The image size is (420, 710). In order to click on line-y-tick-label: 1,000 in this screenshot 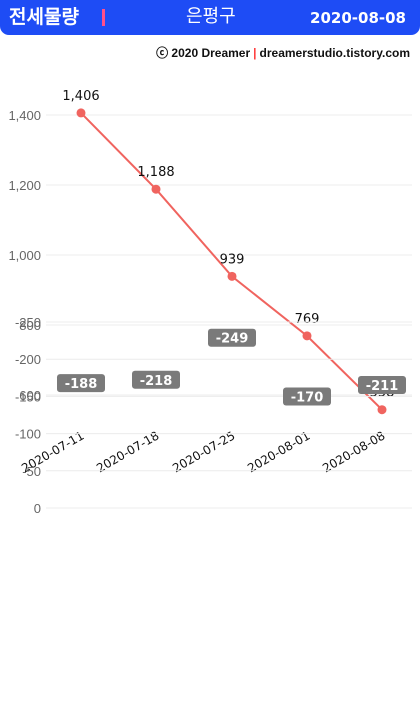, I will do `click(24, 255)`.